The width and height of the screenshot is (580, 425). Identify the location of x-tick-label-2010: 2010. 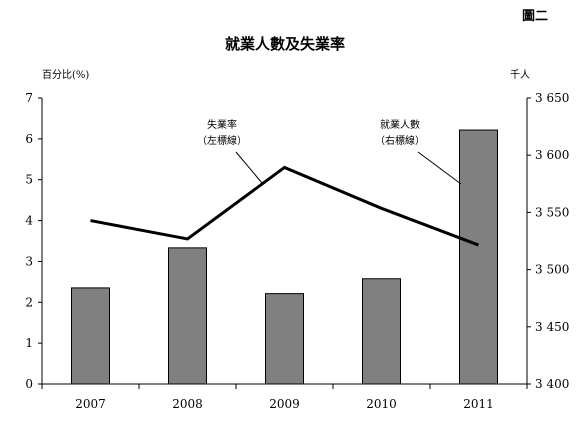
(381, 404).